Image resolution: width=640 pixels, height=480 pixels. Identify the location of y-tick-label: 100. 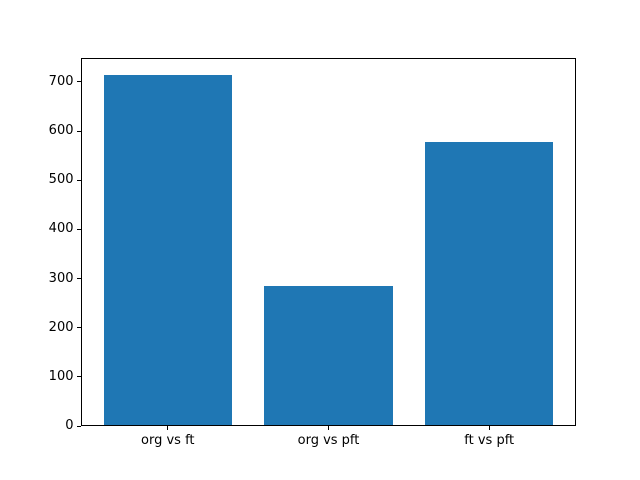
(61, 376).